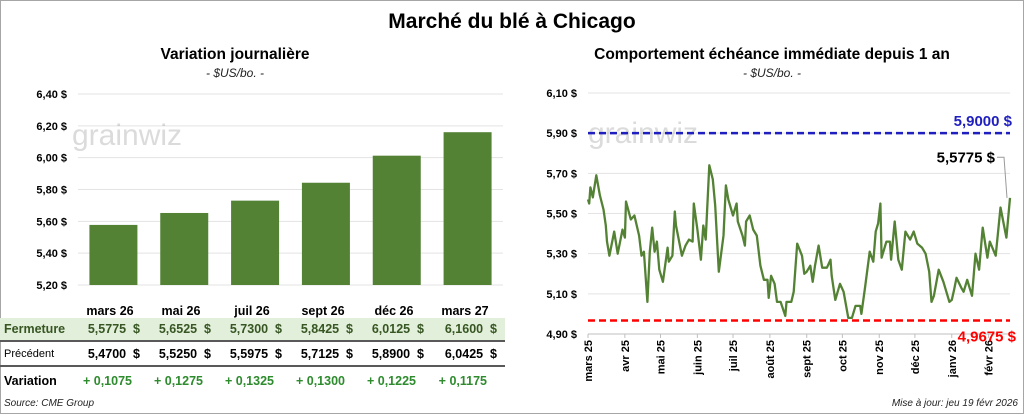  I want to click on x-tick-label: sept 25, so click(808, 359).